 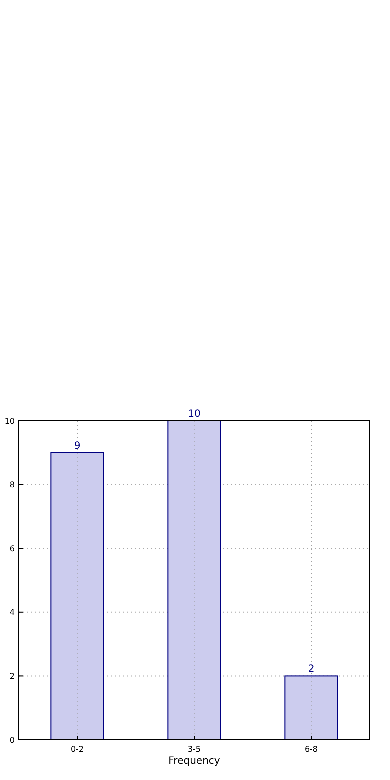 What do you see at coordinates (12, 549) in the screenshot?
I see `y-tick-label: 6` at bounding box center [12, 549].